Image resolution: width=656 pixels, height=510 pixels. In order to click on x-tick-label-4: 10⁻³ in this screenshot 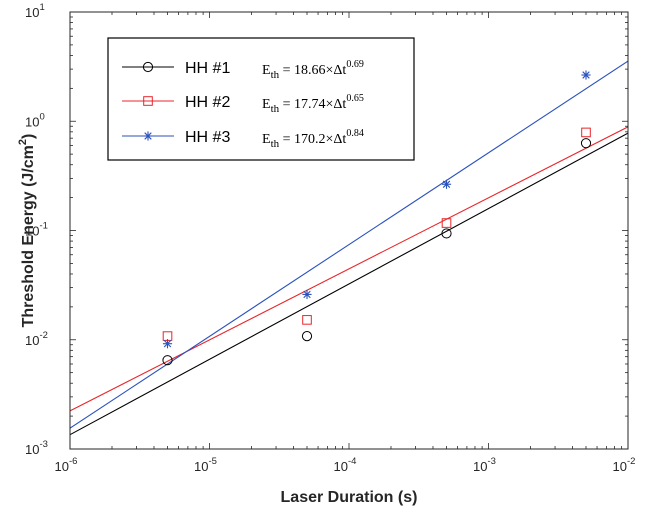, I will do `click(484, 465)`.